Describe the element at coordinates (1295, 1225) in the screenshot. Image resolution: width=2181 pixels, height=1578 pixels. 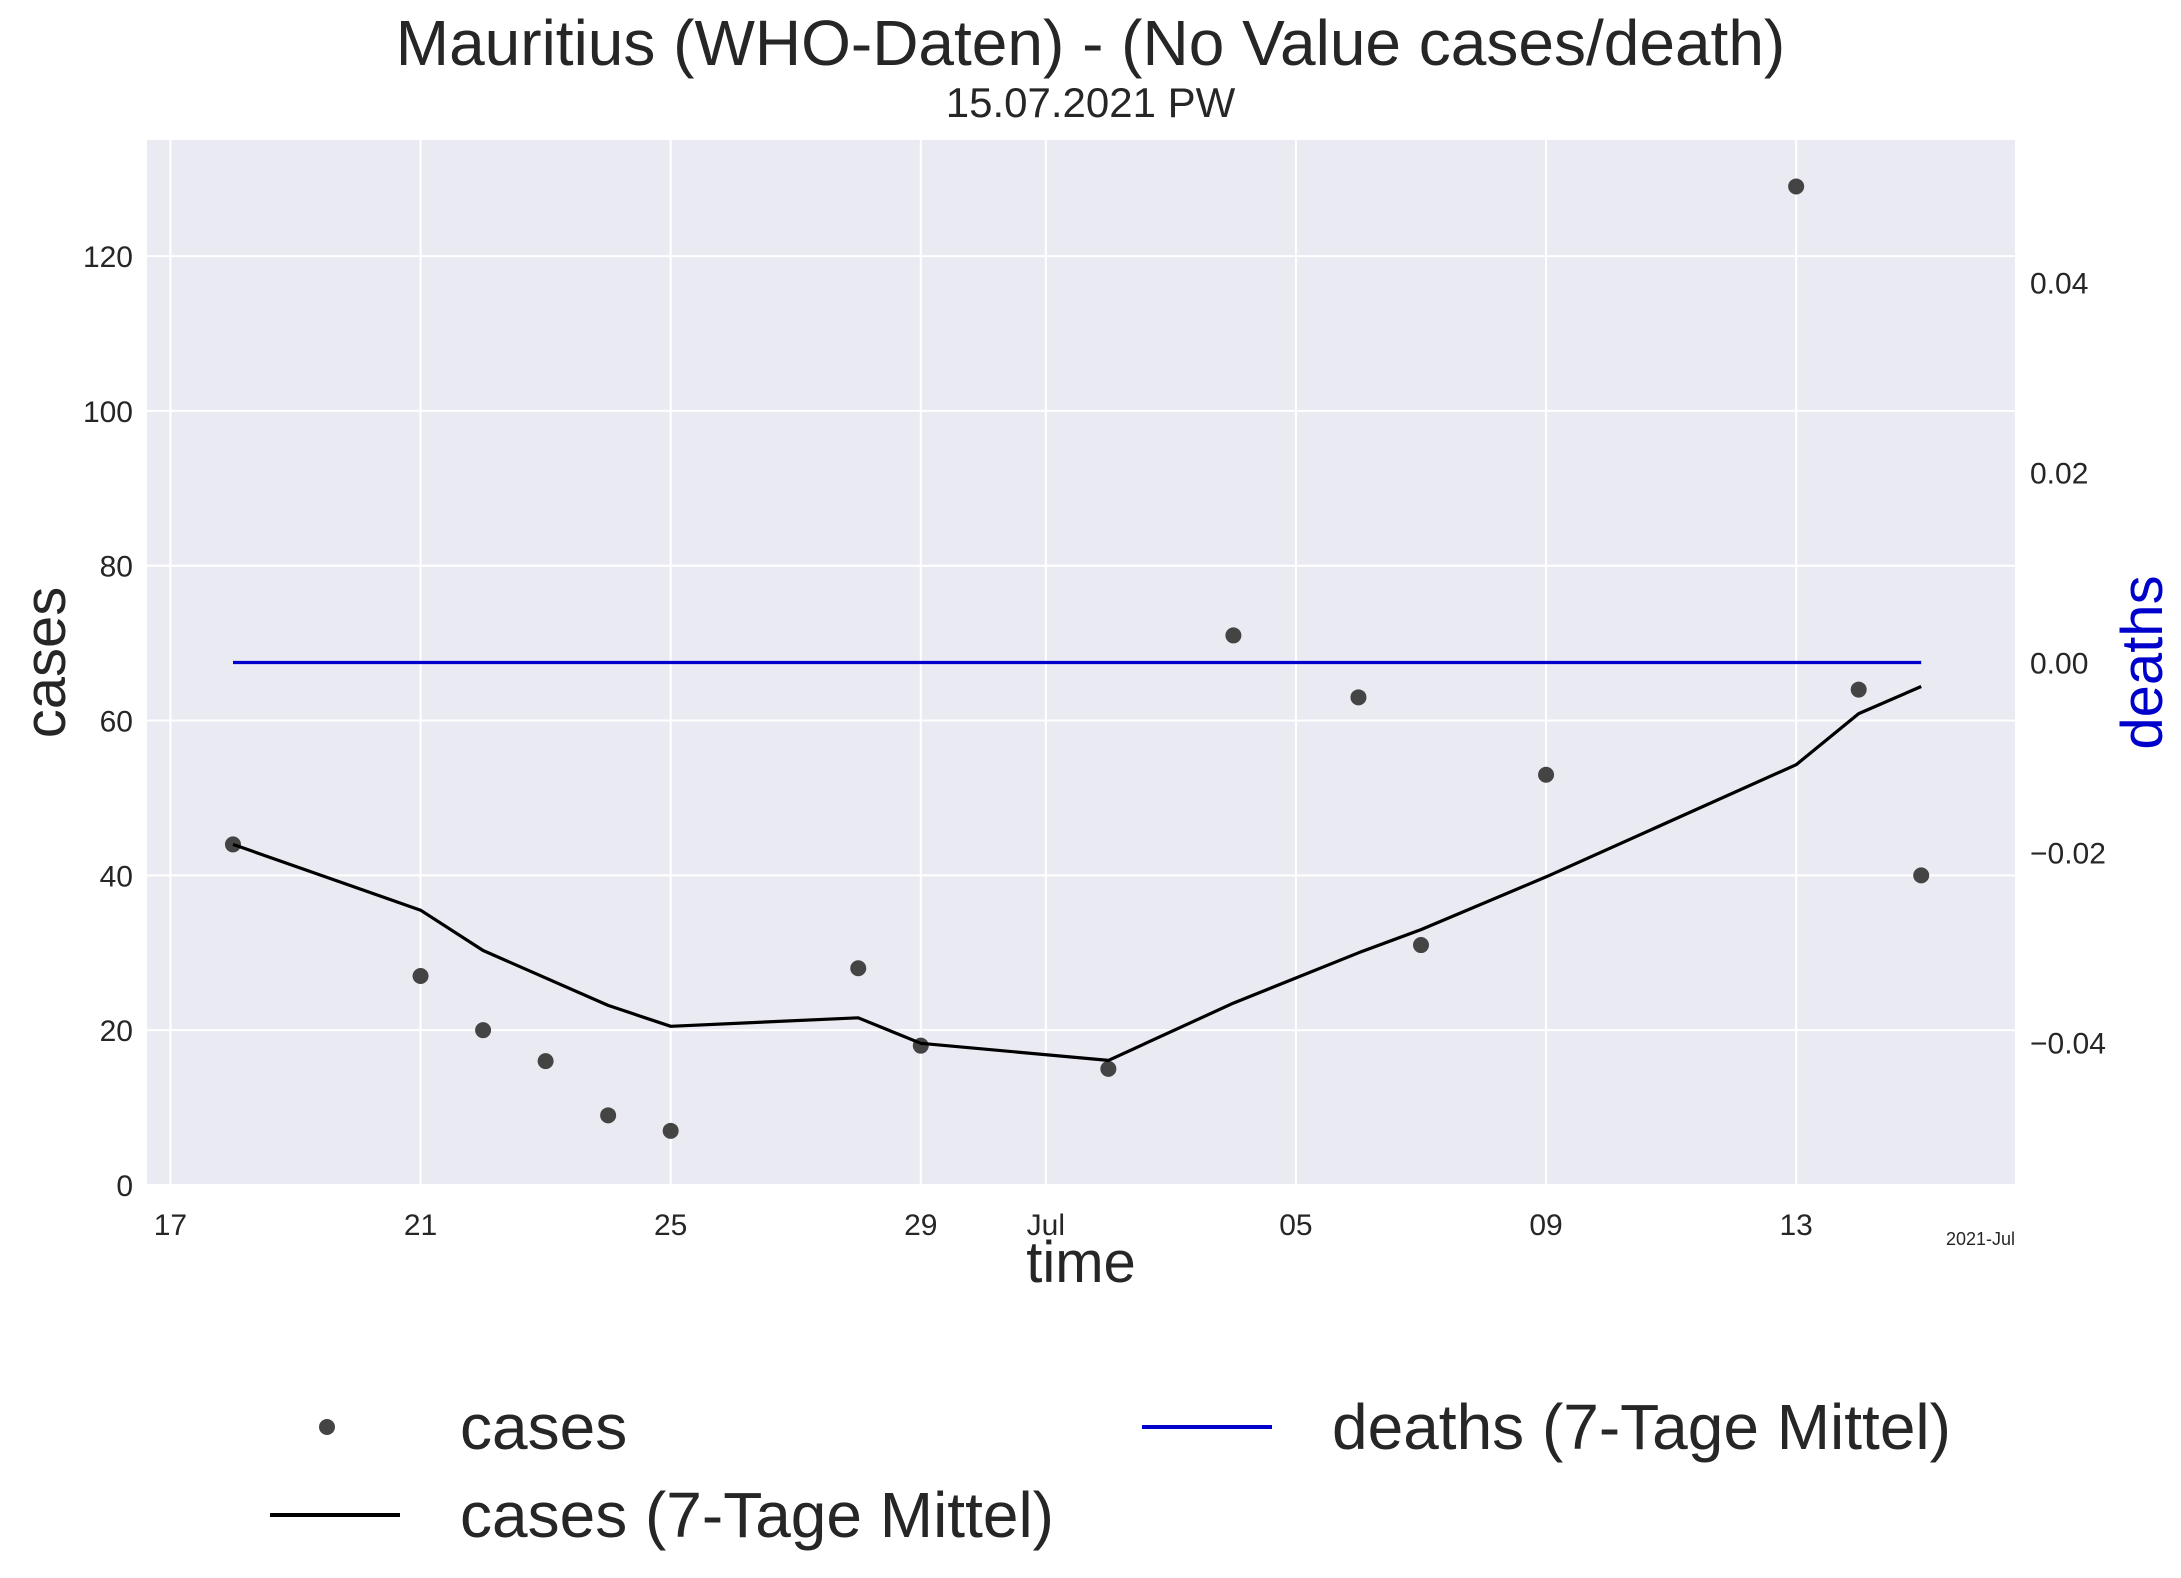
I see `x-tick-label: 05` at that location.